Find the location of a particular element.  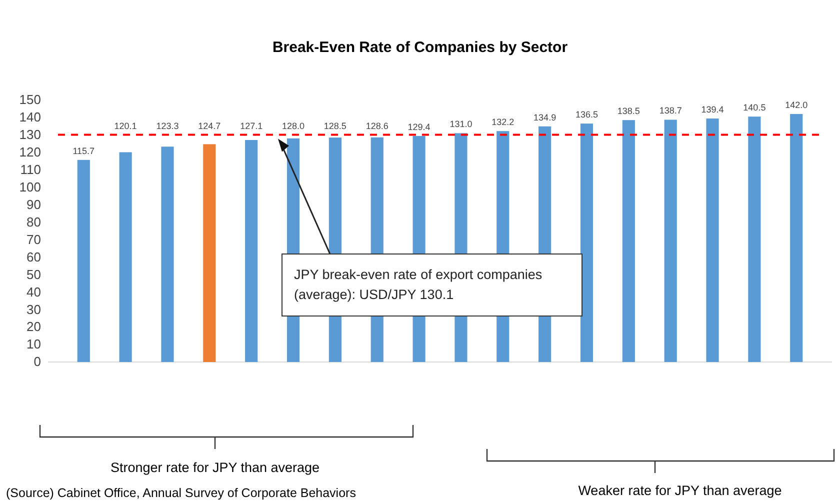

data-label: 129.4 is located at coordinates (419, 127).